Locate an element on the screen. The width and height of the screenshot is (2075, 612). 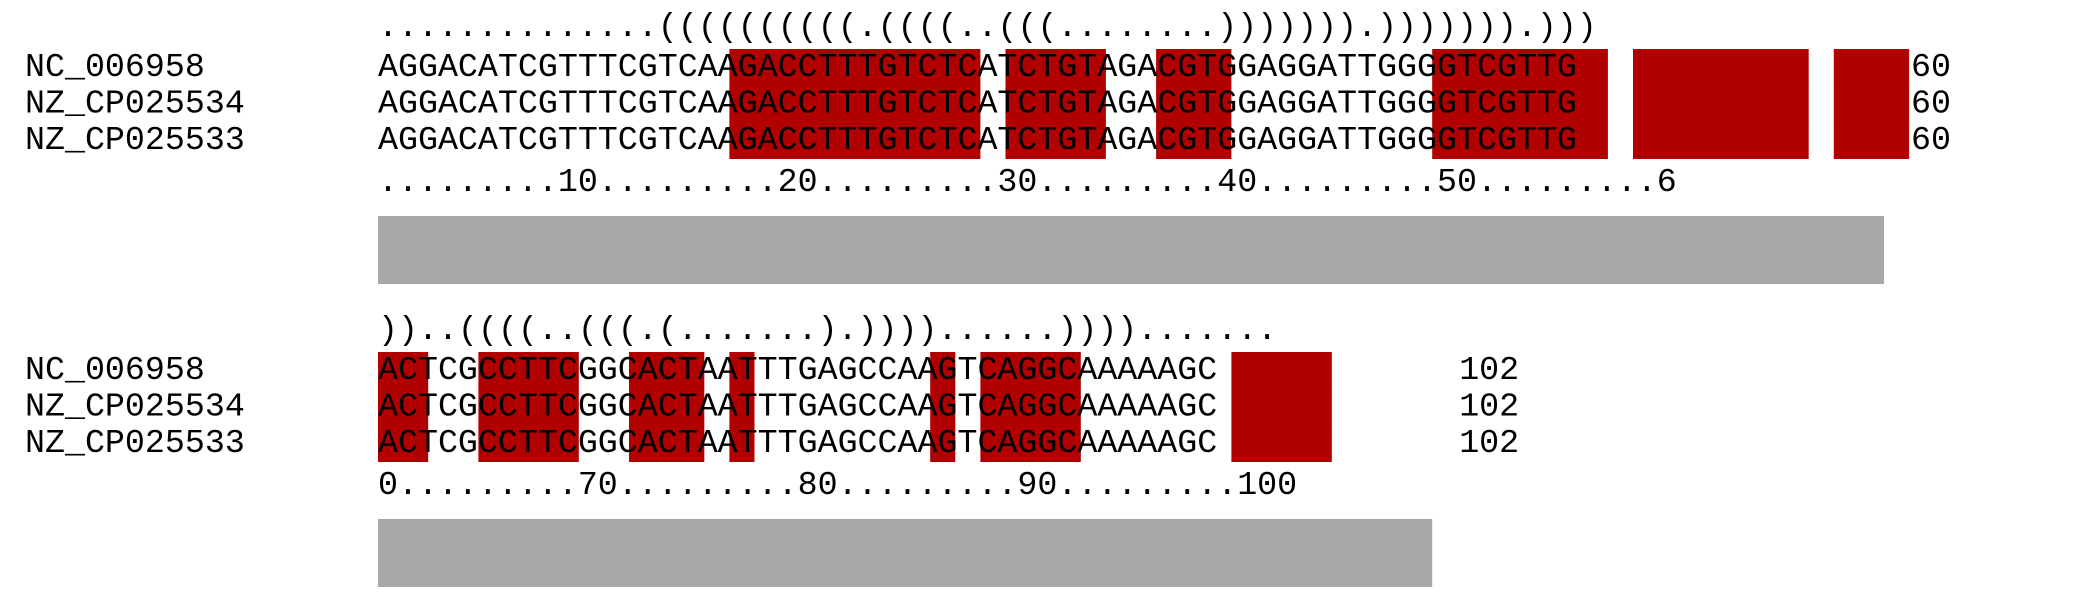
block-2-name-3: NZ_CP025533 is located at coordinates (135, 443).